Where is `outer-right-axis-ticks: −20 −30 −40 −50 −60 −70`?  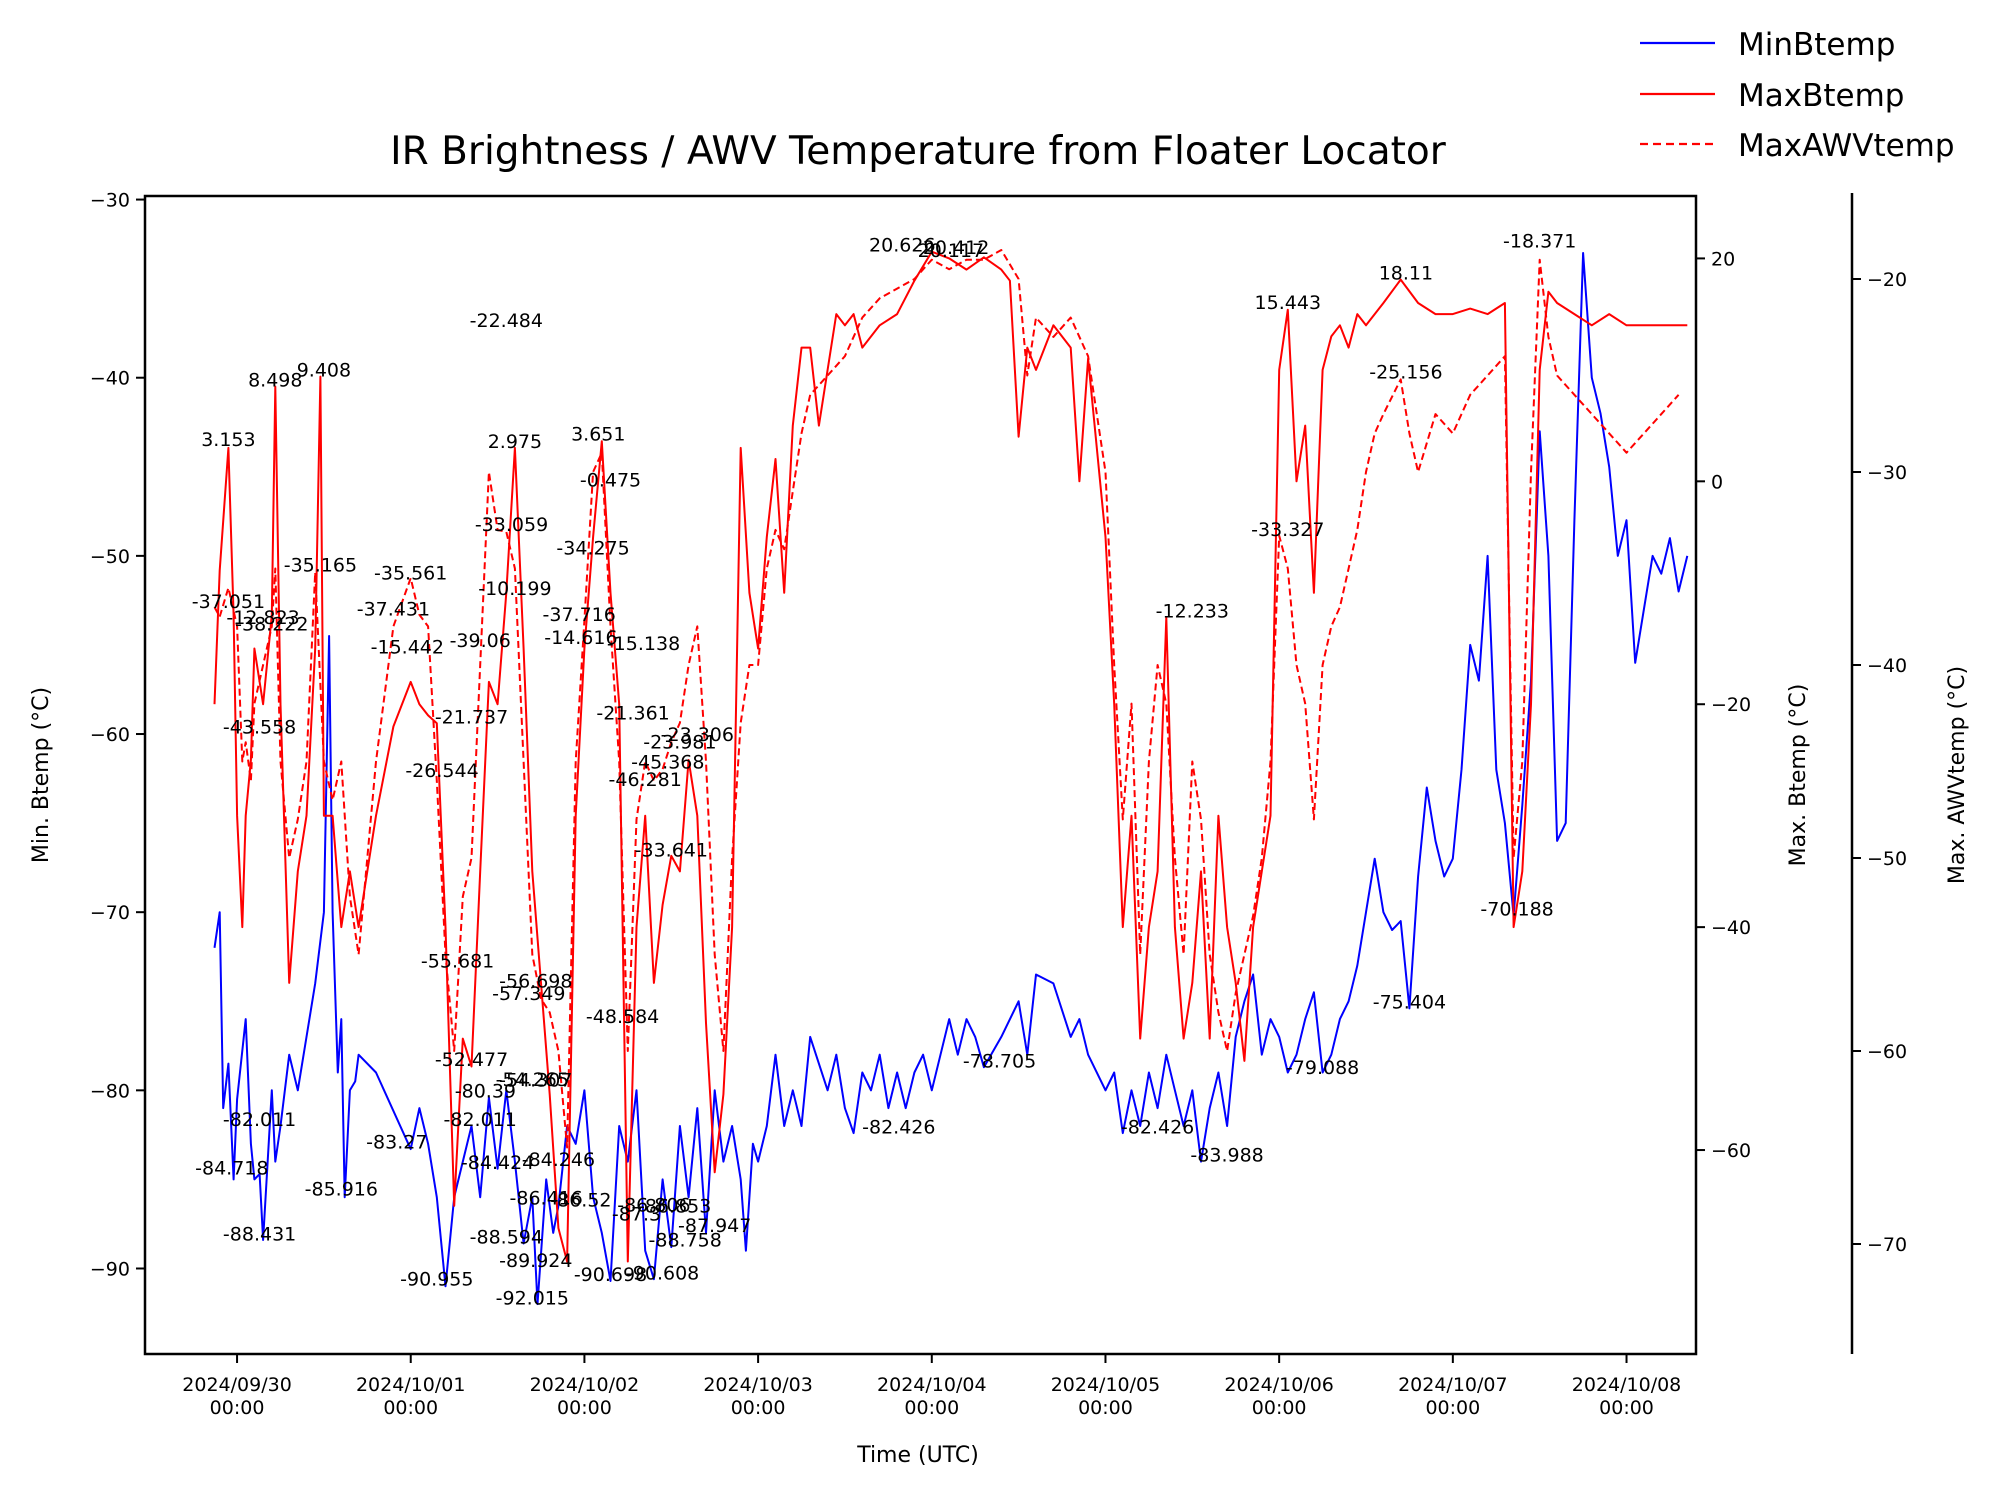 outer-right-axis-ticks: −20 −30 −40 −50 −60 −70 is located at coordinates (1879, 762).